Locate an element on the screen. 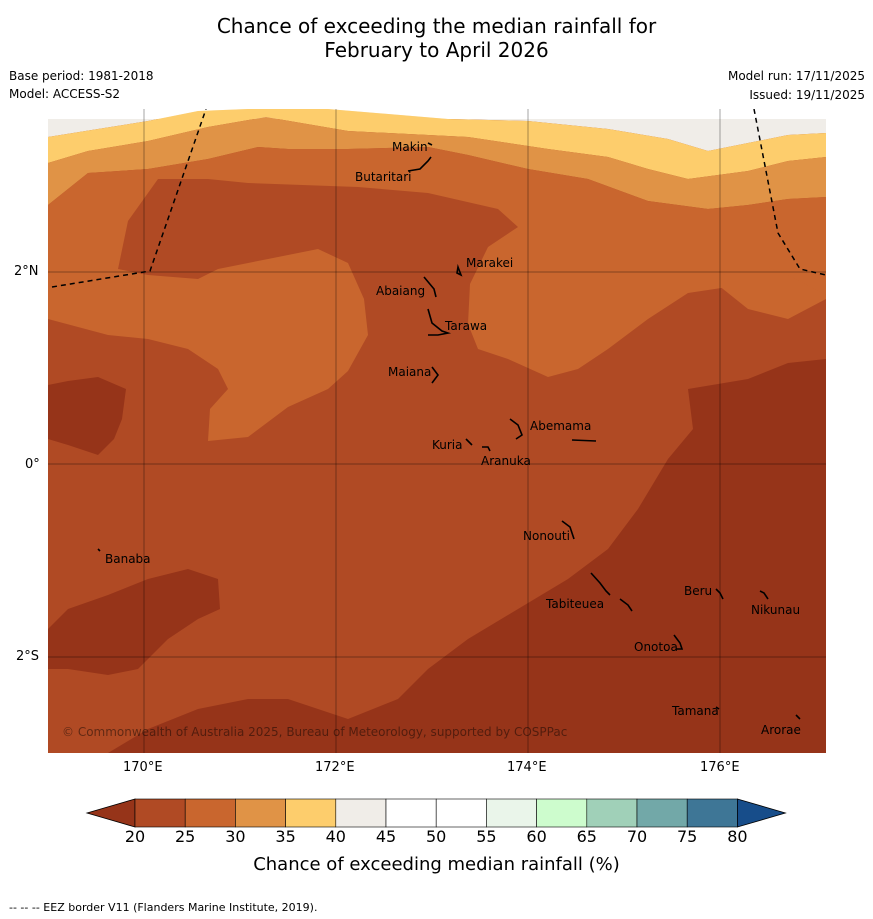  beru-island is located at coordinates (719, 594).